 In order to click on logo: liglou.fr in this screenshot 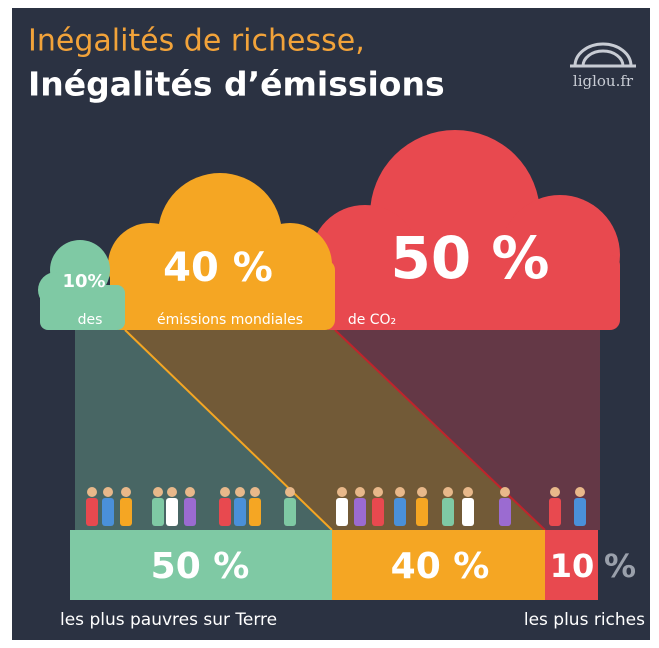, I will do `click(603, 81)`.